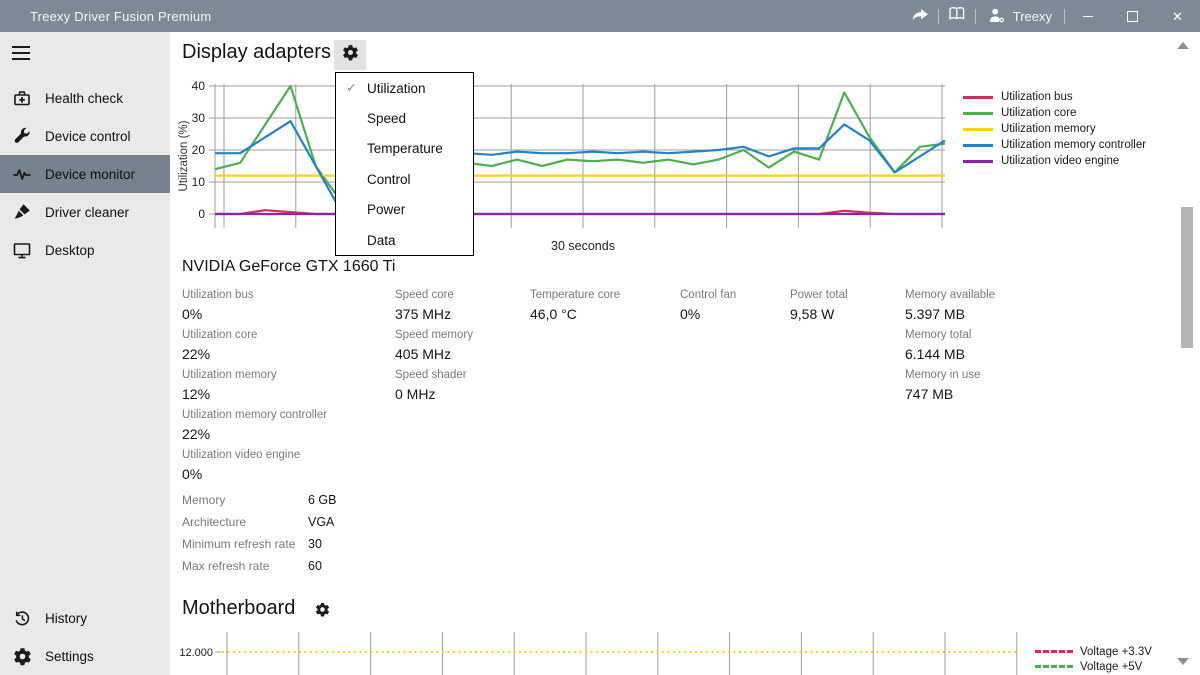 The width and height of the screenshot is (1200, 675). Describe the element at coordinates (1187, 277) in the screenshot. I see `scrollbar-thumb` at that location.